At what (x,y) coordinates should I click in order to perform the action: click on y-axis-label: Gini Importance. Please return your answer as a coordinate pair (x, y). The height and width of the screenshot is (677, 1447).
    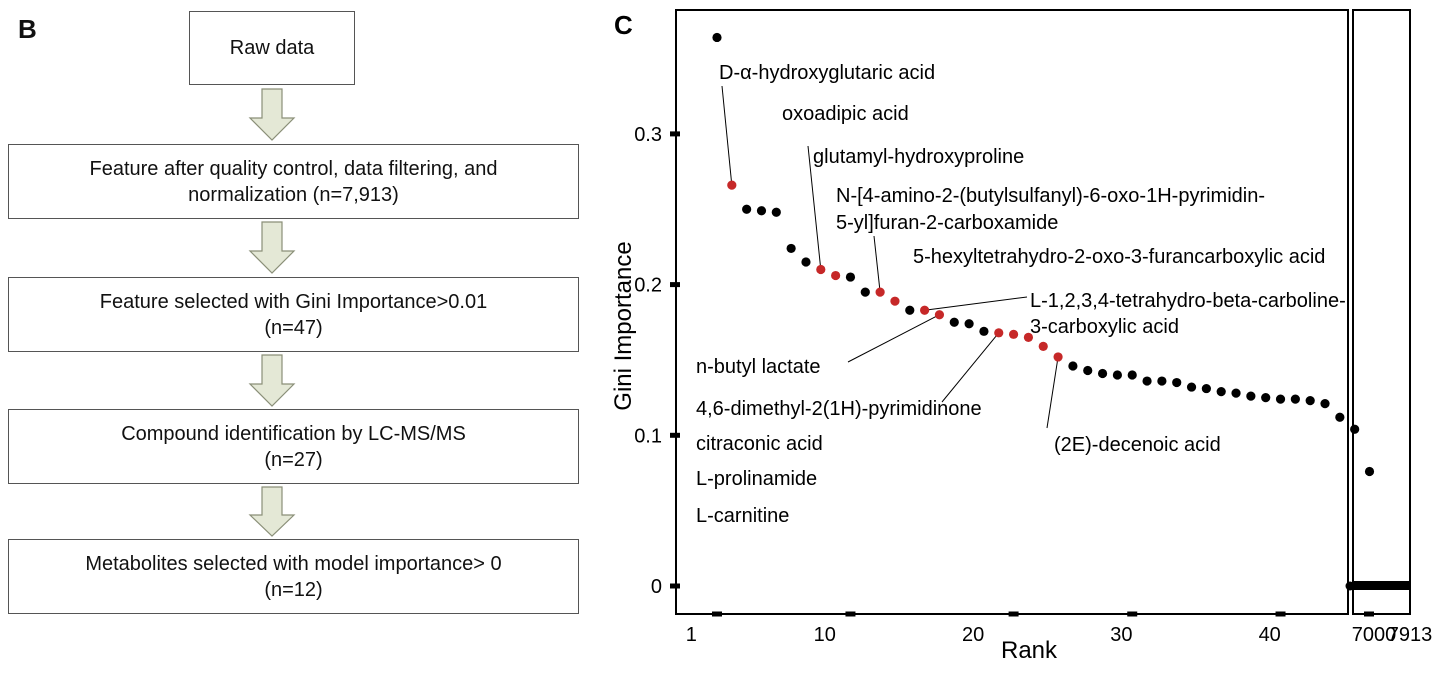
    Looking at the image, I should click on (623, 325).